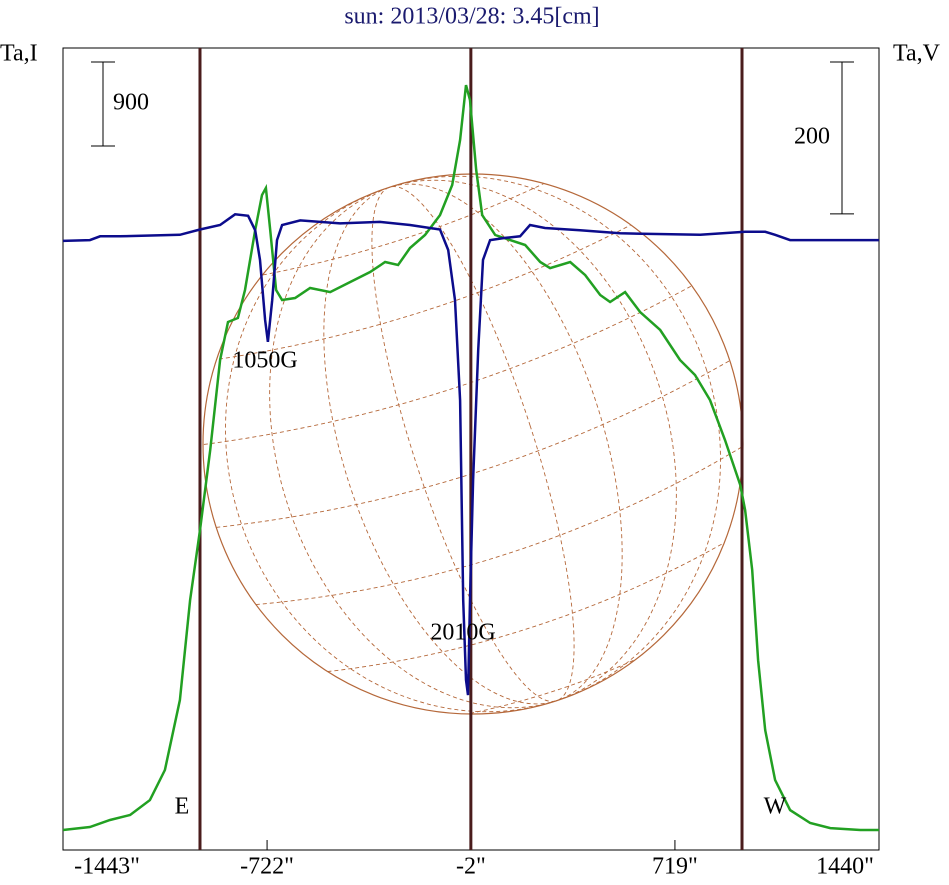 The width and height of the screenshot is (949, 885). I want to click on x-tick-label: -2", so click(471, 867).